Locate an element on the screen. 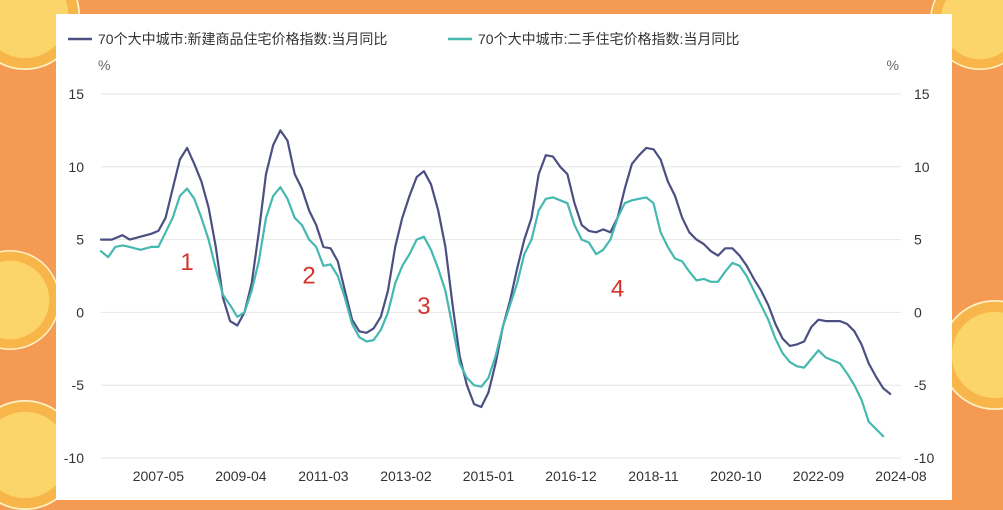 This screenshot has width=1003, height=510. y-tick-label-right: 15 is located at coordinates (922, 94).